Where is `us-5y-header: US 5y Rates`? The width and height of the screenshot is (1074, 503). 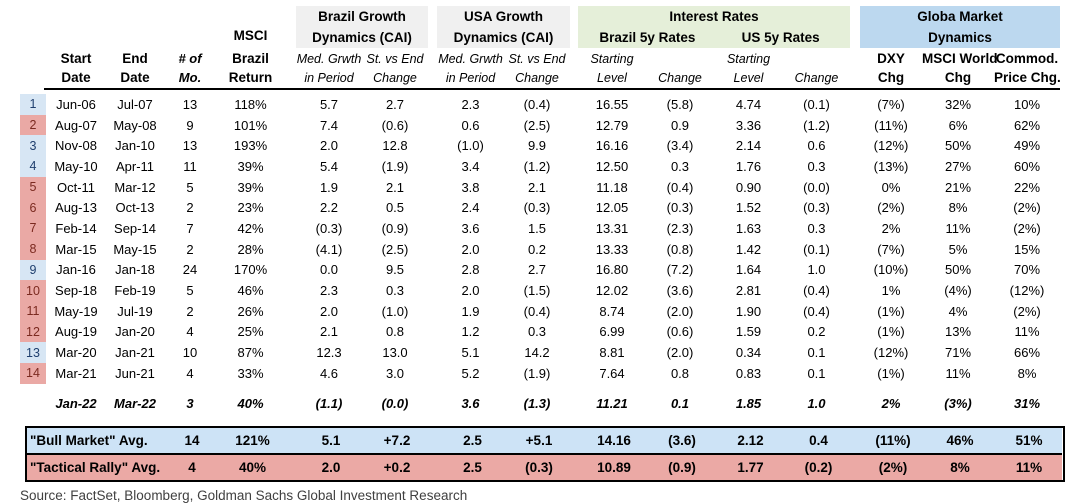 us-5y-header: US 5y Rates is located at coordinates (780, 37).